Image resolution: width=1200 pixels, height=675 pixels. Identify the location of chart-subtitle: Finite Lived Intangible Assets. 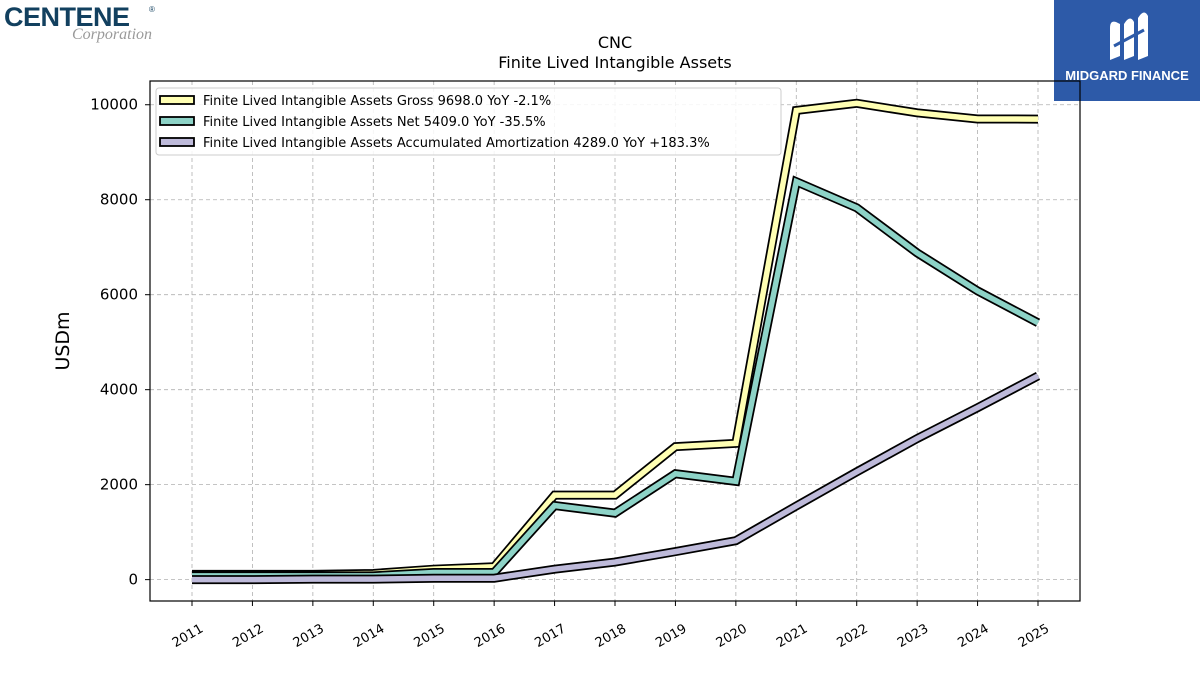
(614, 62).